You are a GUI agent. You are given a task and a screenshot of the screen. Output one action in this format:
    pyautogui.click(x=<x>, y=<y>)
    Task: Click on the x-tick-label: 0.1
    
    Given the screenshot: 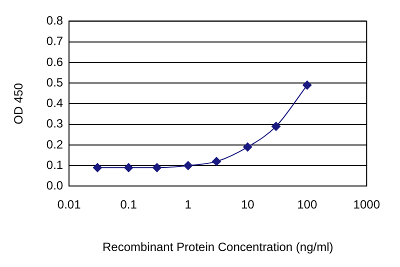 What is the action you would take?
    pyautogui.click(x=129, y=205)
    